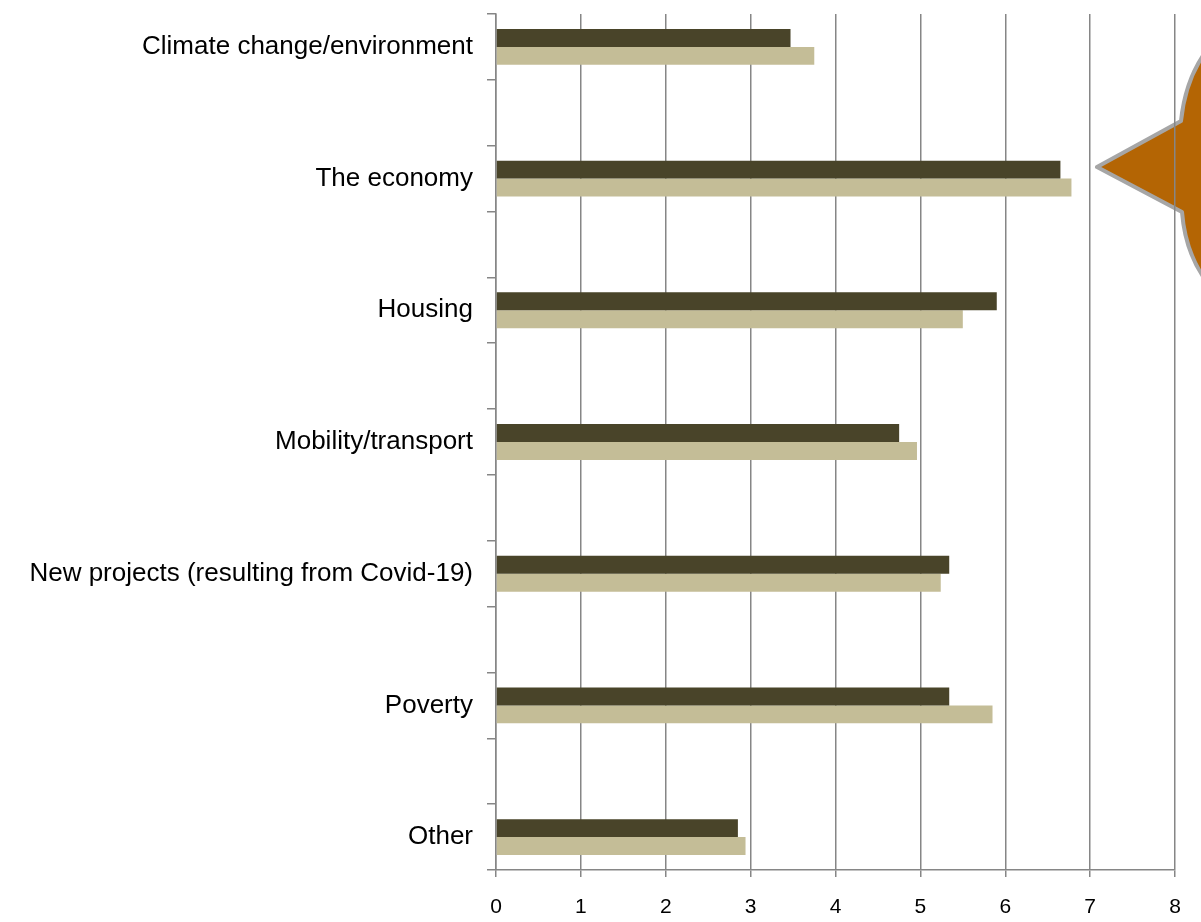 Image resolution: width=1201 pixels, height=922 pixels. What do you see at coordinates (1175, 906) in the screenshot?
I see `x-tick-label: 8` at bounding box center [1175, 906].